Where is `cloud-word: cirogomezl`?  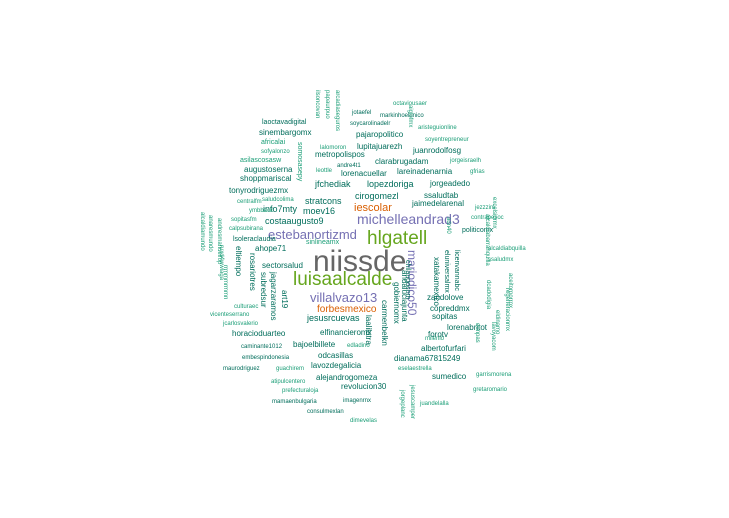 cloud-word: cirogomezl is located at coordinates (377, 196).